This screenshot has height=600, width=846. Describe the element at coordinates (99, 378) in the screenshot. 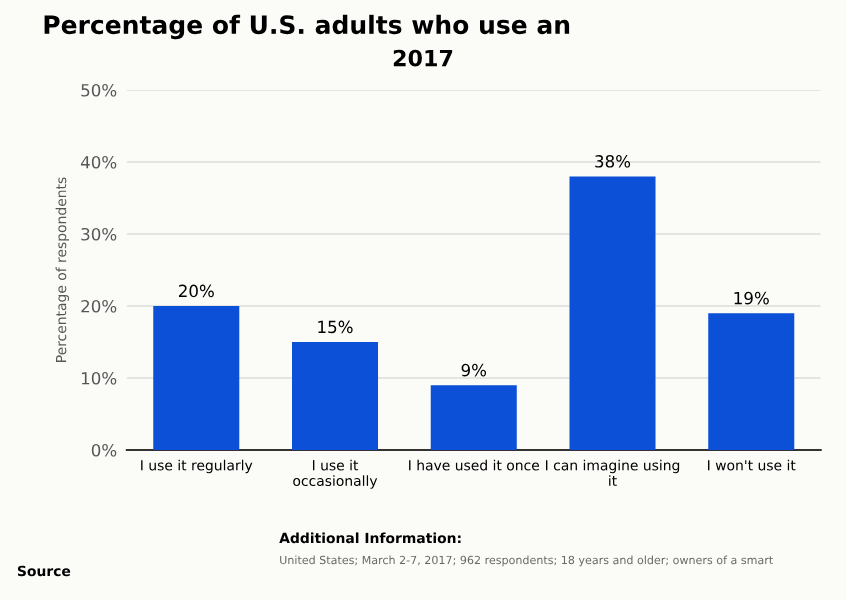

I see `y-tick-label: 10%` at that location.